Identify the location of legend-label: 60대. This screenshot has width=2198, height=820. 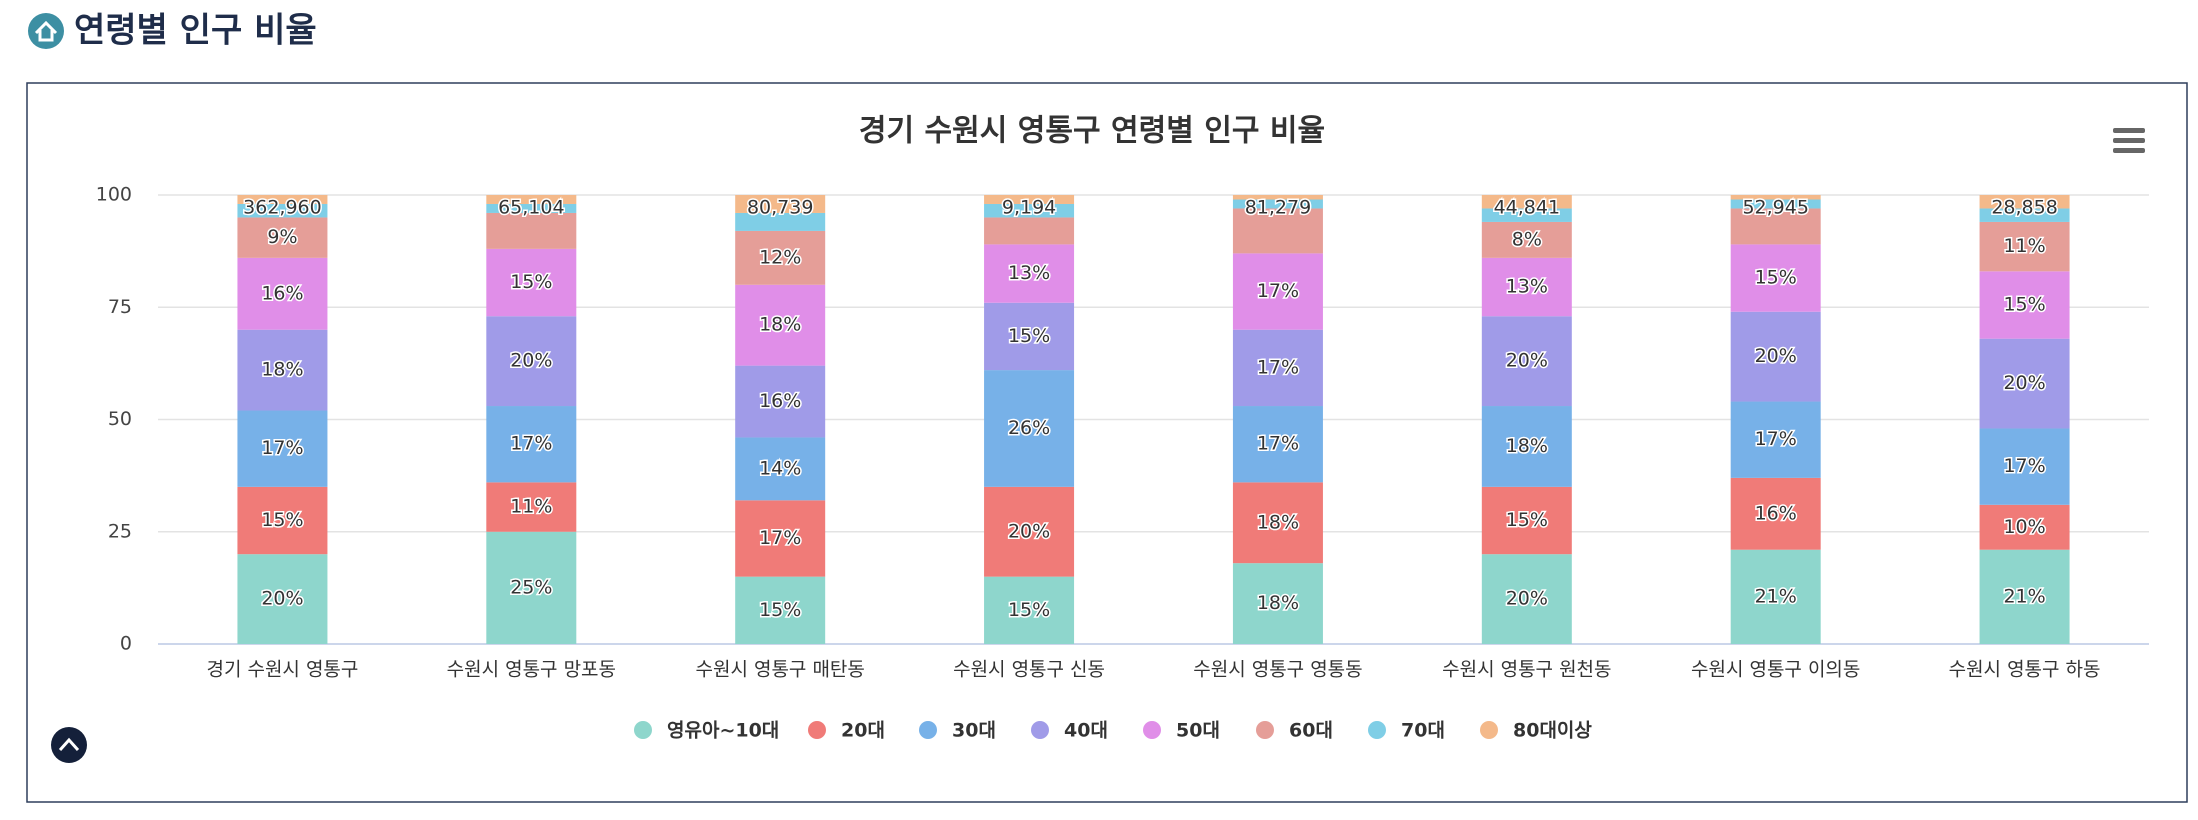
(1311, 731).